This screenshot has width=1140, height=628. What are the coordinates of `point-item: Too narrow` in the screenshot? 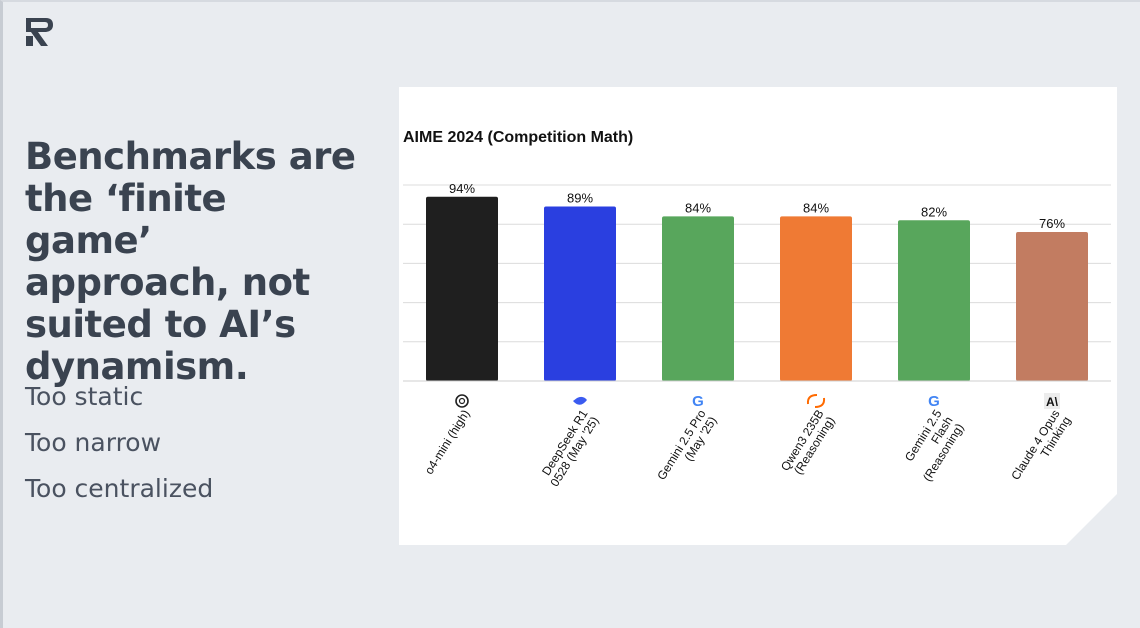 It's located at (93, 442).